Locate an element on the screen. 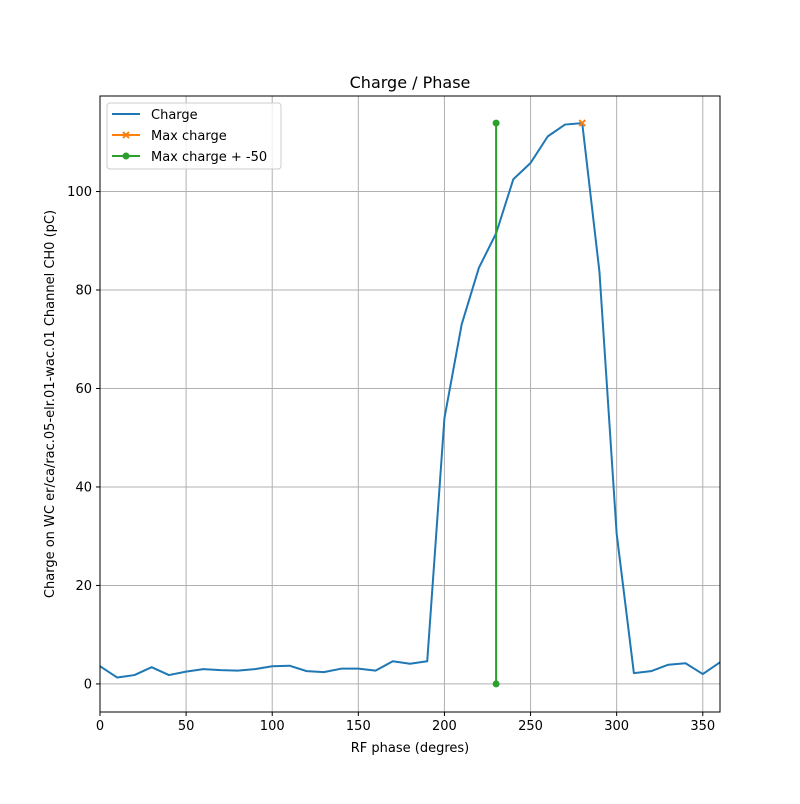 The width and height of the screenshot is (800, 804). x-tick-label: 350 is located at coordinates (702, 726).